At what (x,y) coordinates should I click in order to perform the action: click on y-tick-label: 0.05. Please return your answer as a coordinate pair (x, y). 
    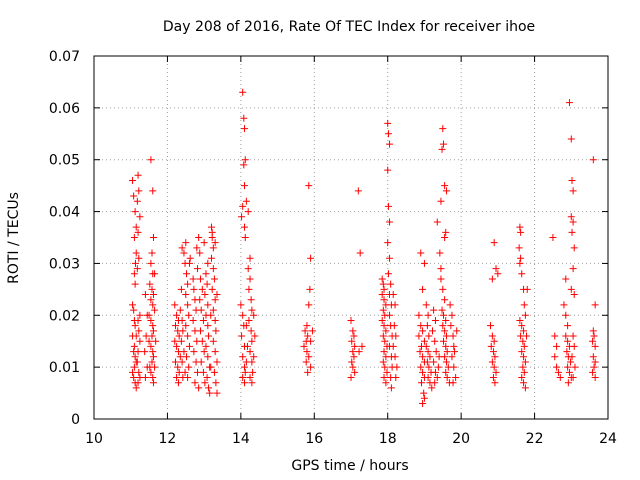
    Looking at the image, I should click on (64, 161).